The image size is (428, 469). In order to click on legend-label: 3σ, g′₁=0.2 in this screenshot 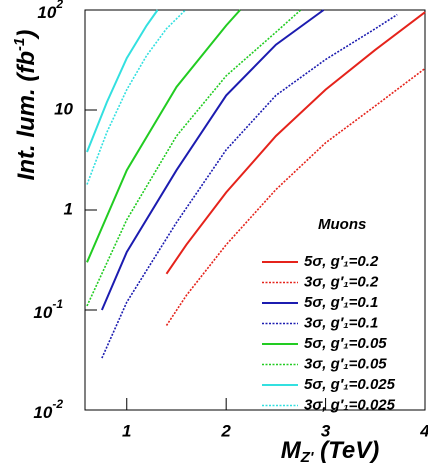, I will do `click(341, 281)`.